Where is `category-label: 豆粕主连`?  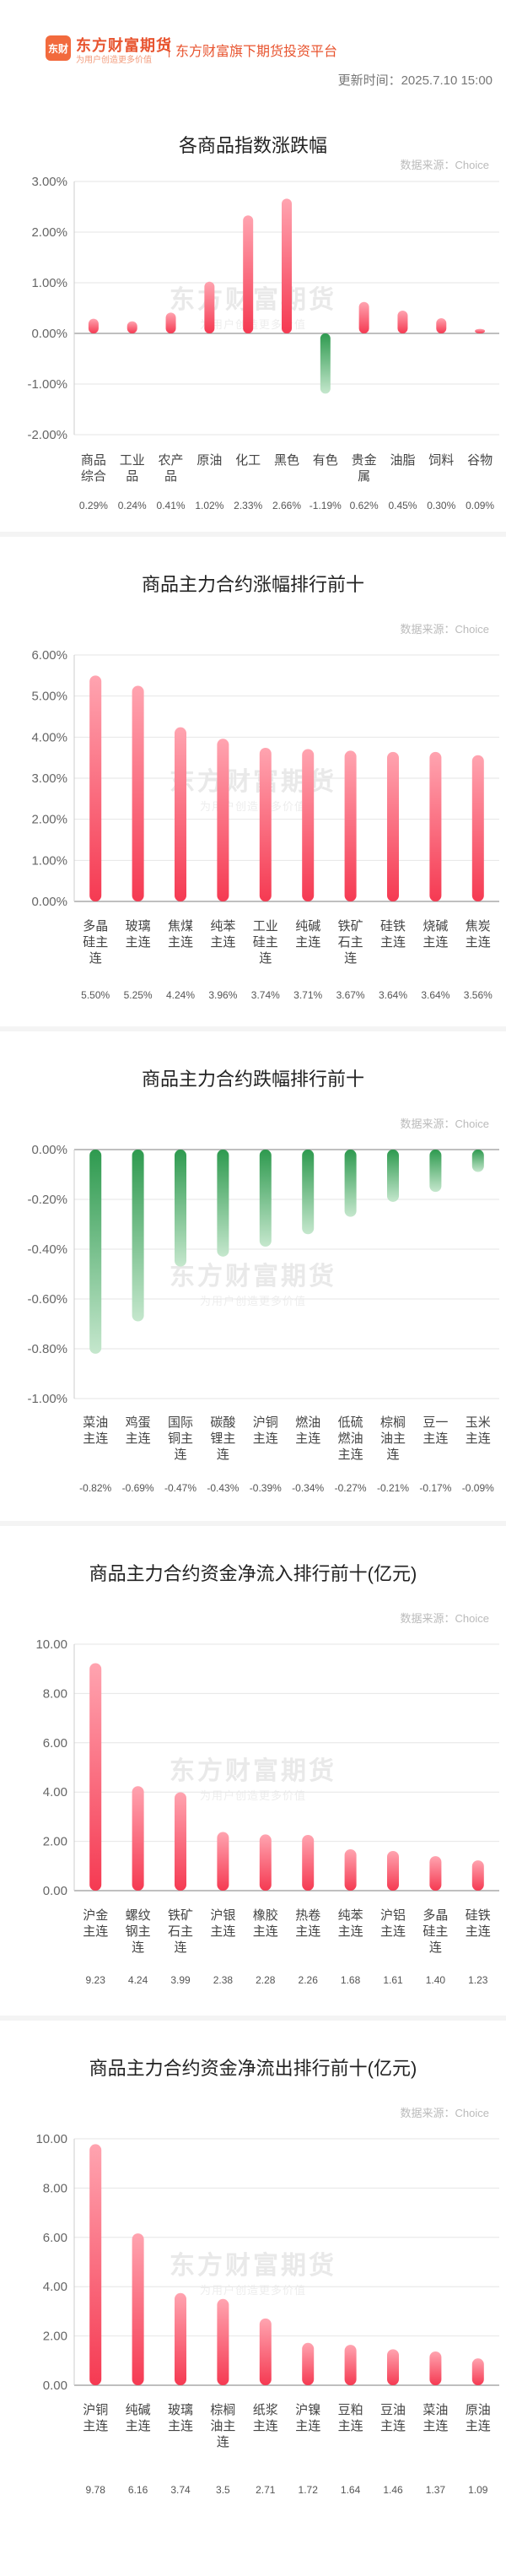
category-label: 豆粕主连 is located at coordinates (350, 2418).